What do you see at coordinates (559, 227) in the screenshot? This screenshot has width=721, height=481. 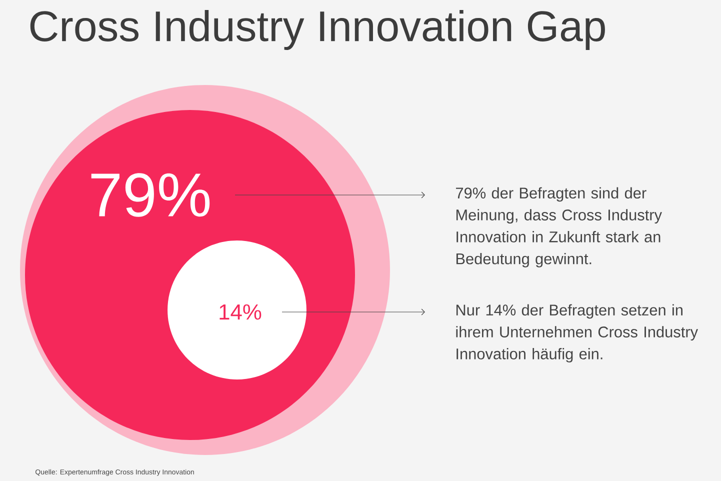 I see `text: 79% der Befragten sind der Meinung, dass Cross Industry Innovation in Zukunft stark an Bedeutung gewinnt.` at bounding box center [559, 227].